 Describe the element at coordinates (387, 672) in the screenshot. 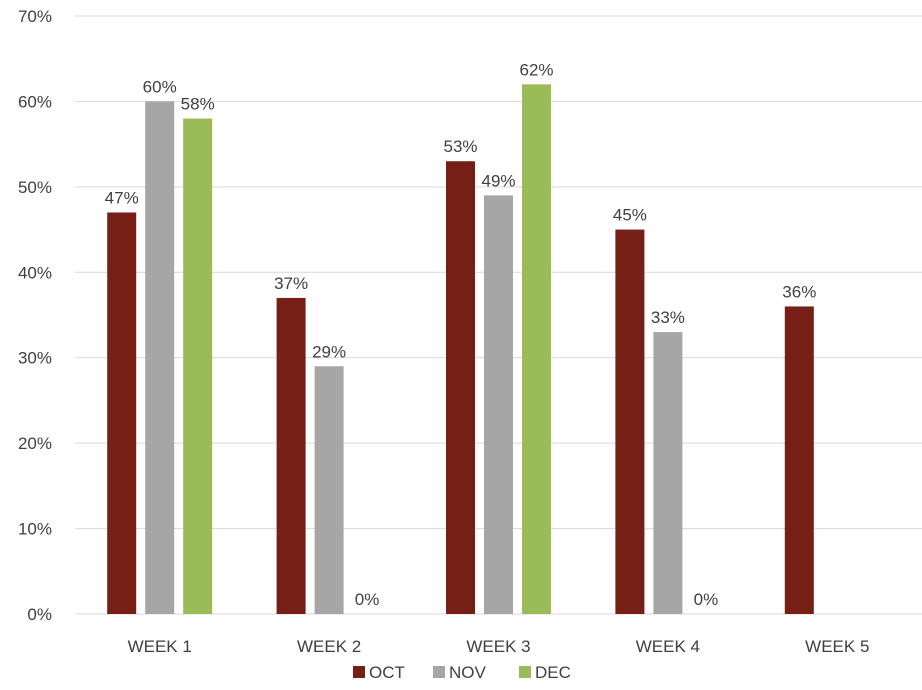

I see `legend-label-oct: OCT` at that location.